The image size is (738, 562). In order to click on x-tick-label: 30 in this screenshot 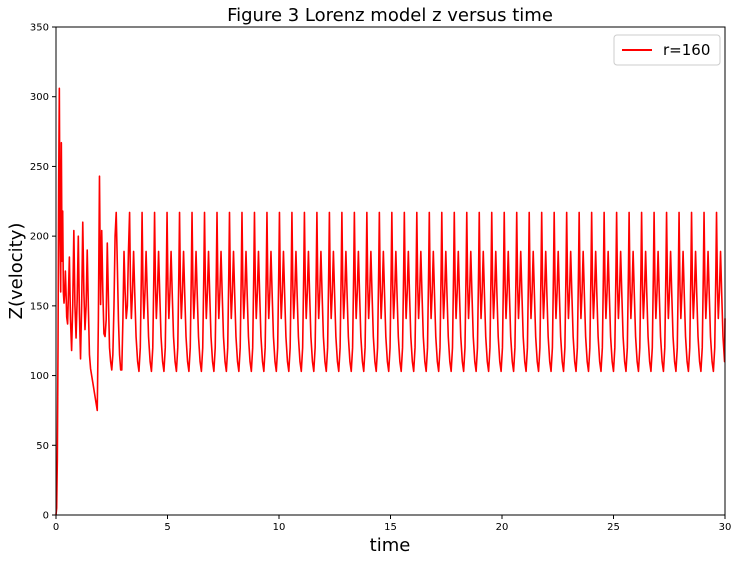, I will do `click(725, 527)`.